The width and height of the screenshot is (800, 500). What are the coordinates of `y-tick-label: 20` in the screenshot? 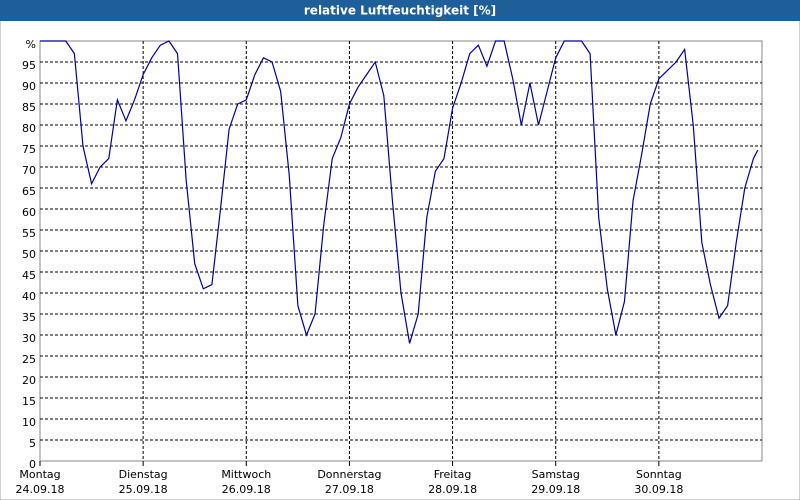 It's located at (29, 380).